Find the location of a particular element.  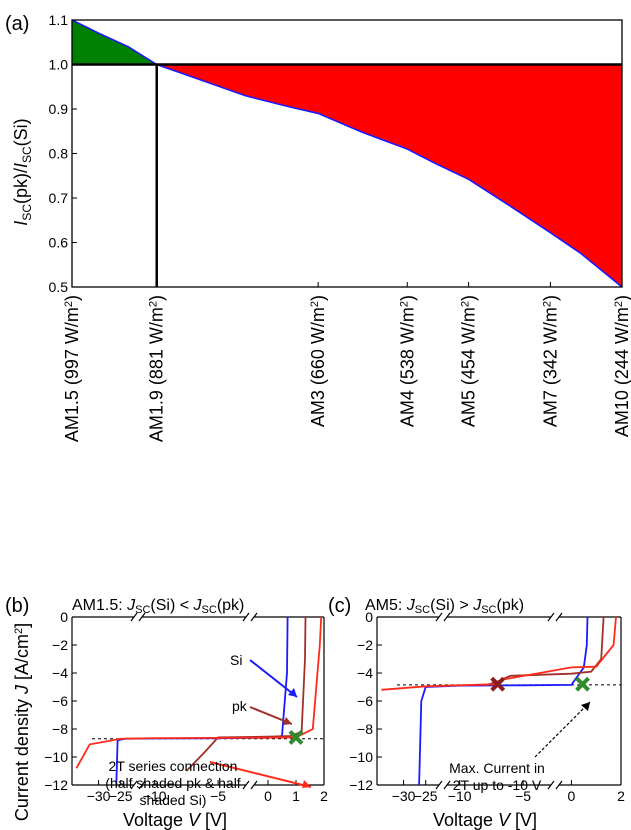

pk-arrowhead is located at coordinates (287, 721).